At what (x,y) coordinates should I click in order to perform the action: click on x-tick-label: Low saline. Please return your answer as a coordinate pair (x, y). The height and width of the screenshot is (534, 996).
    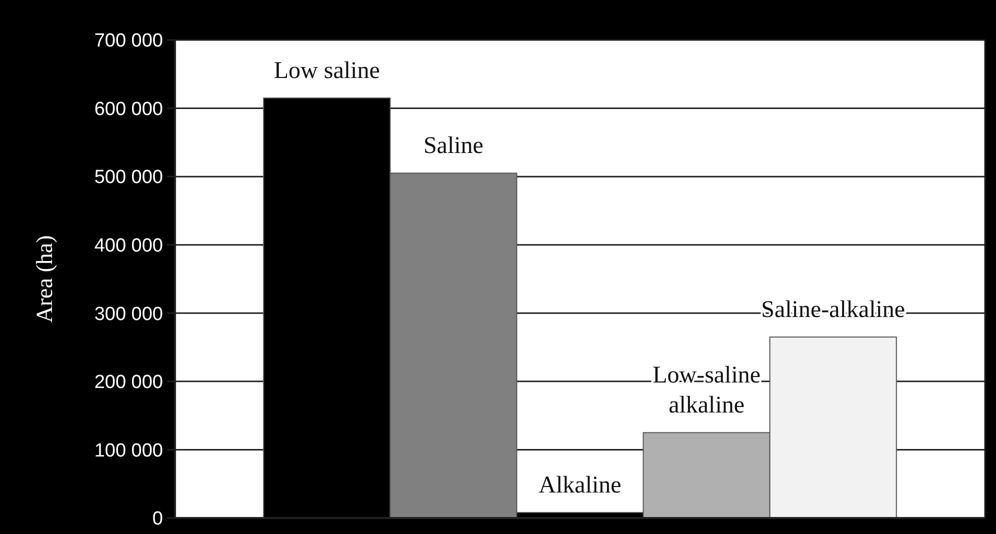
    Looking at the image, I should click on (327, 71).